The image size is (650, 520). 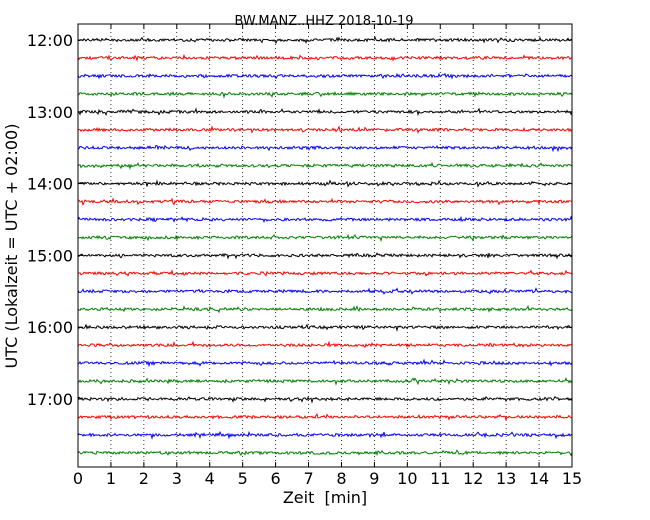 What do you see at coordinates (374, 478) in the screenshot?
I see `x-tick-label: 9` at bounding box center [374, 478].